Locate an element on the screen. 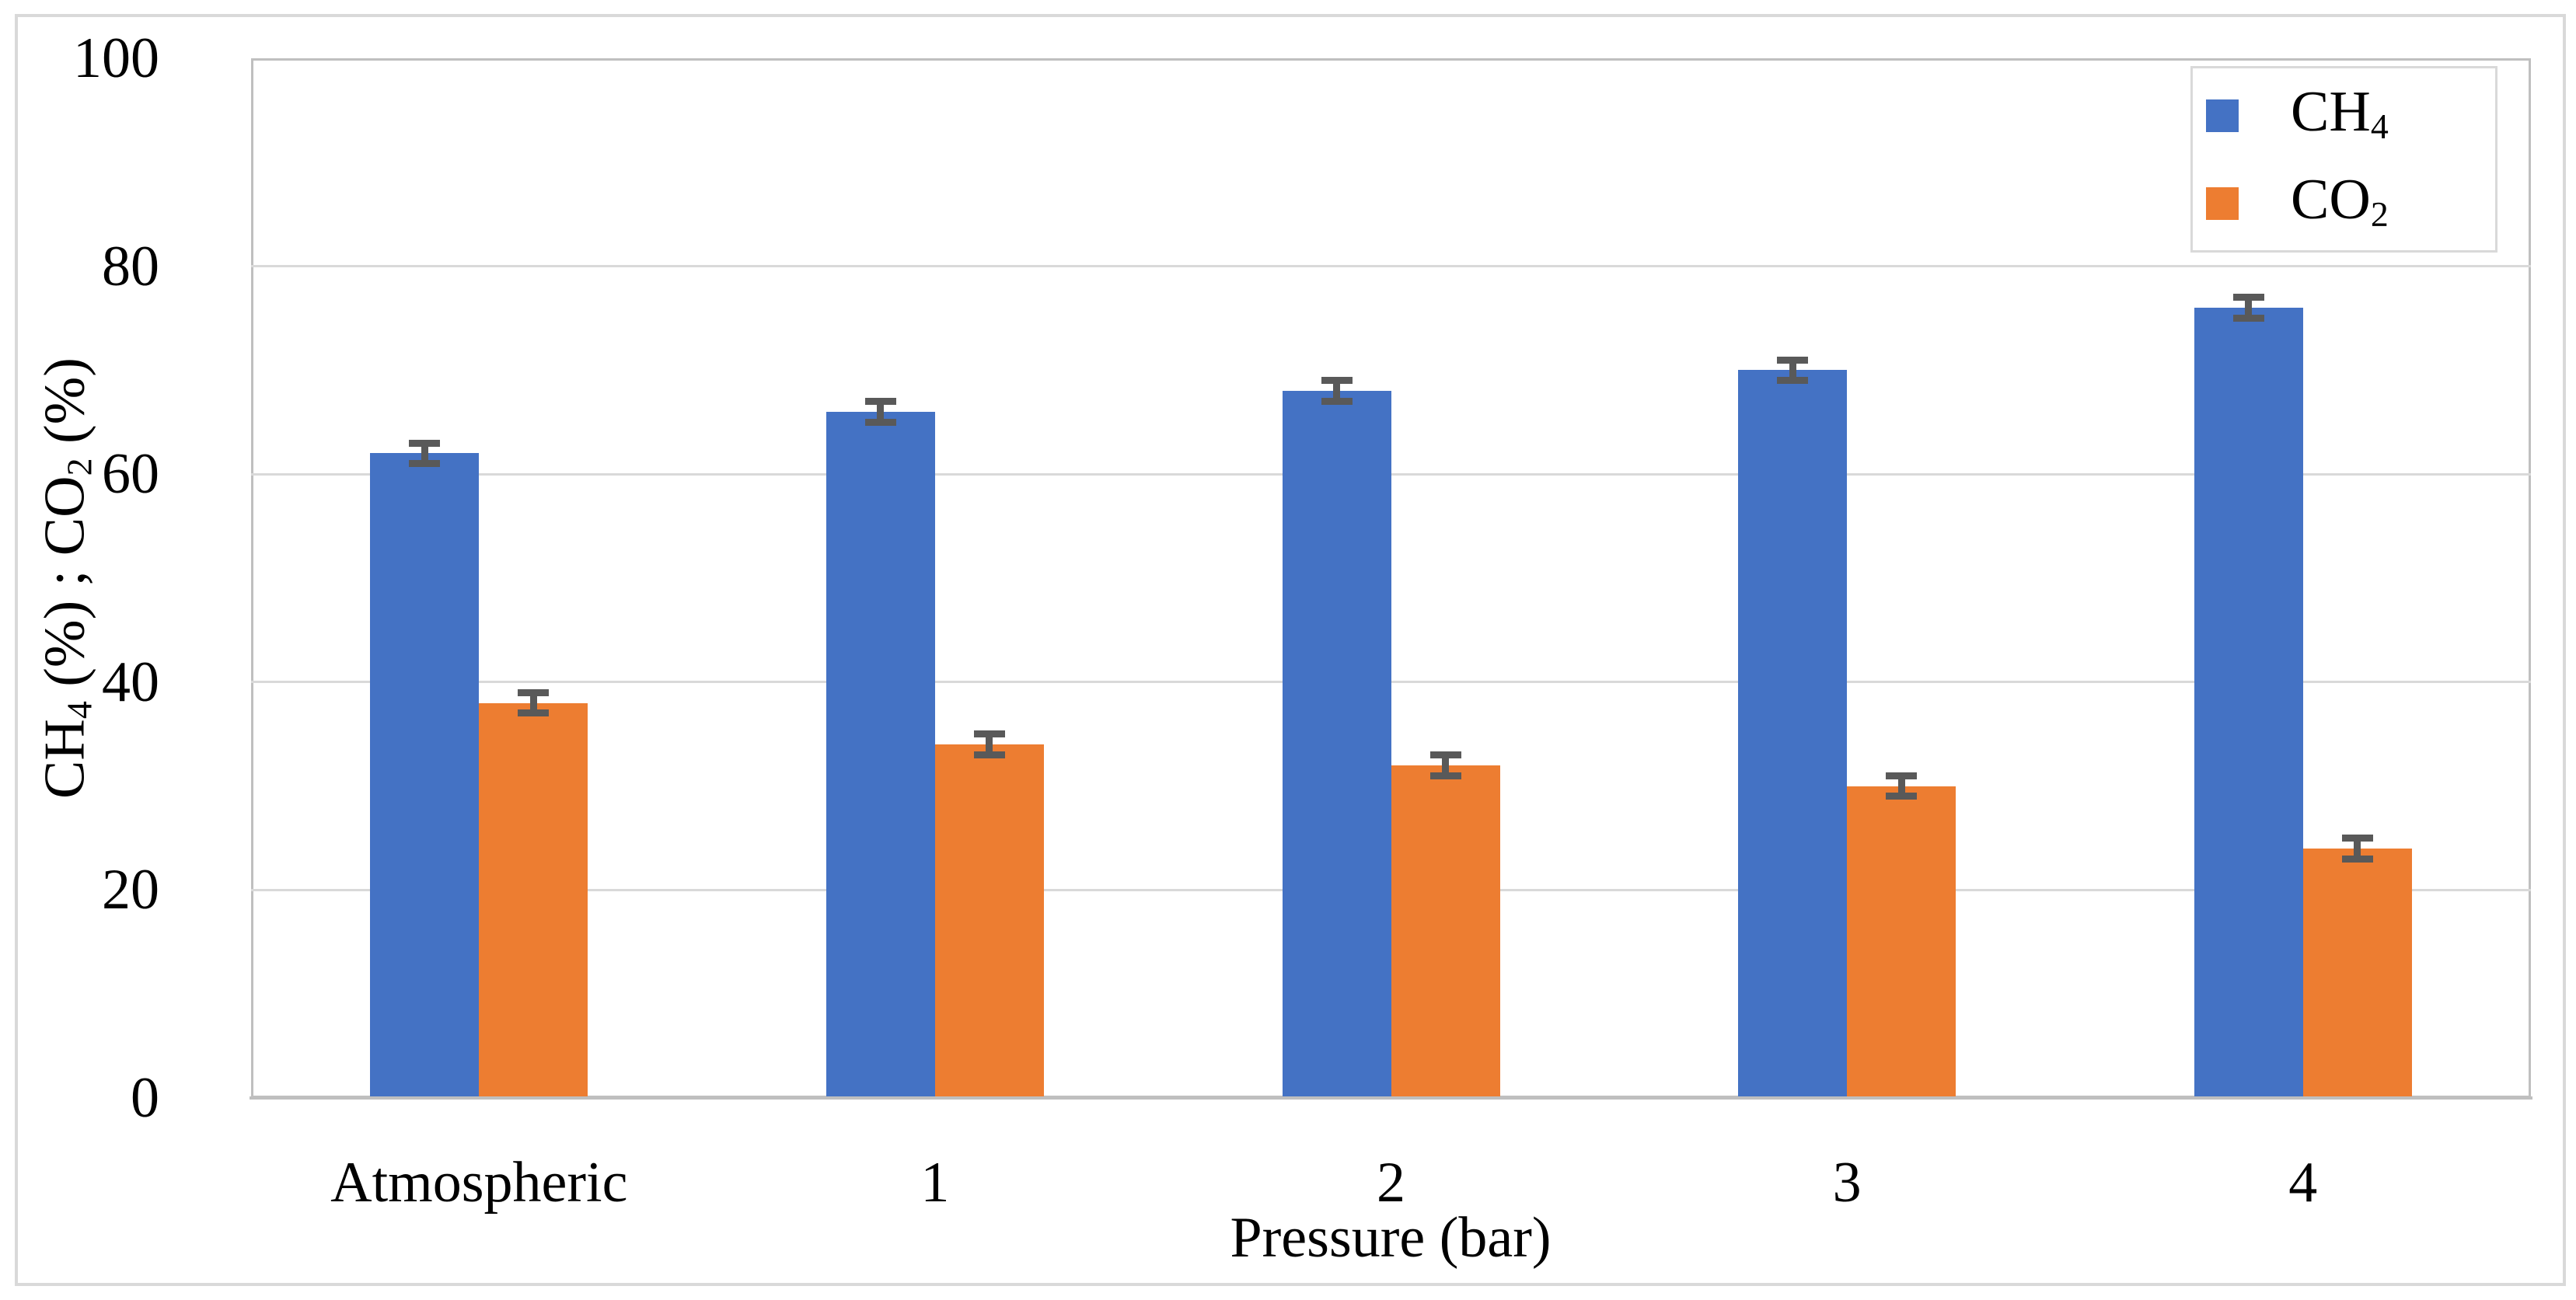 The image size is (2576, 1300). x-axis-title: Pressure (bar) is located at coordinates (1391, 1238).